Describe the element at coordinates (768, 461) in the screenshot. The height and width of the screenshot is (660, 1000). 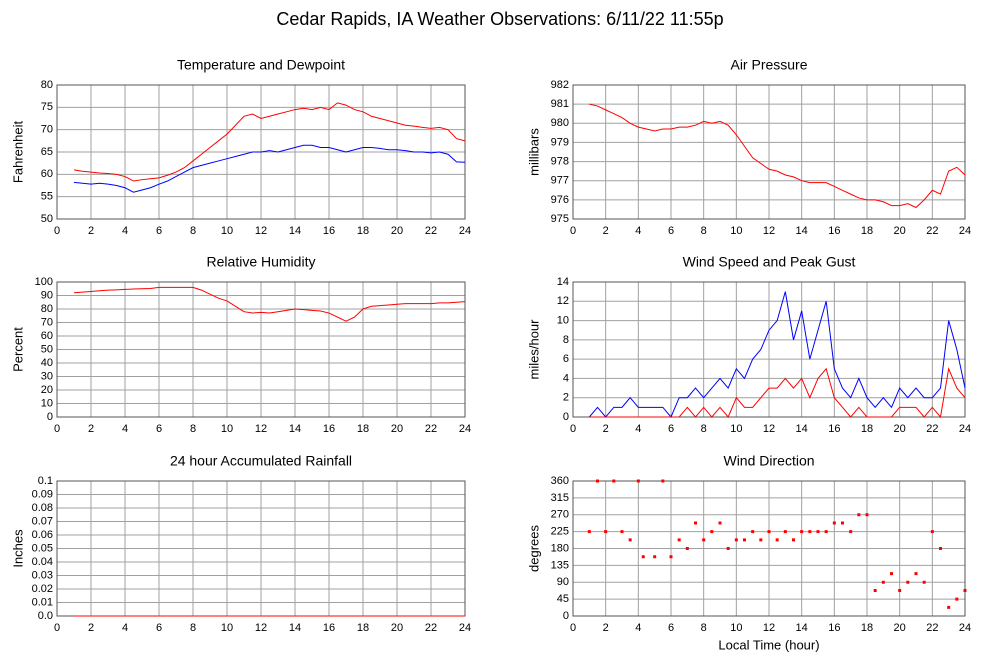
I see `chart-title: Wind Direction` at that location.